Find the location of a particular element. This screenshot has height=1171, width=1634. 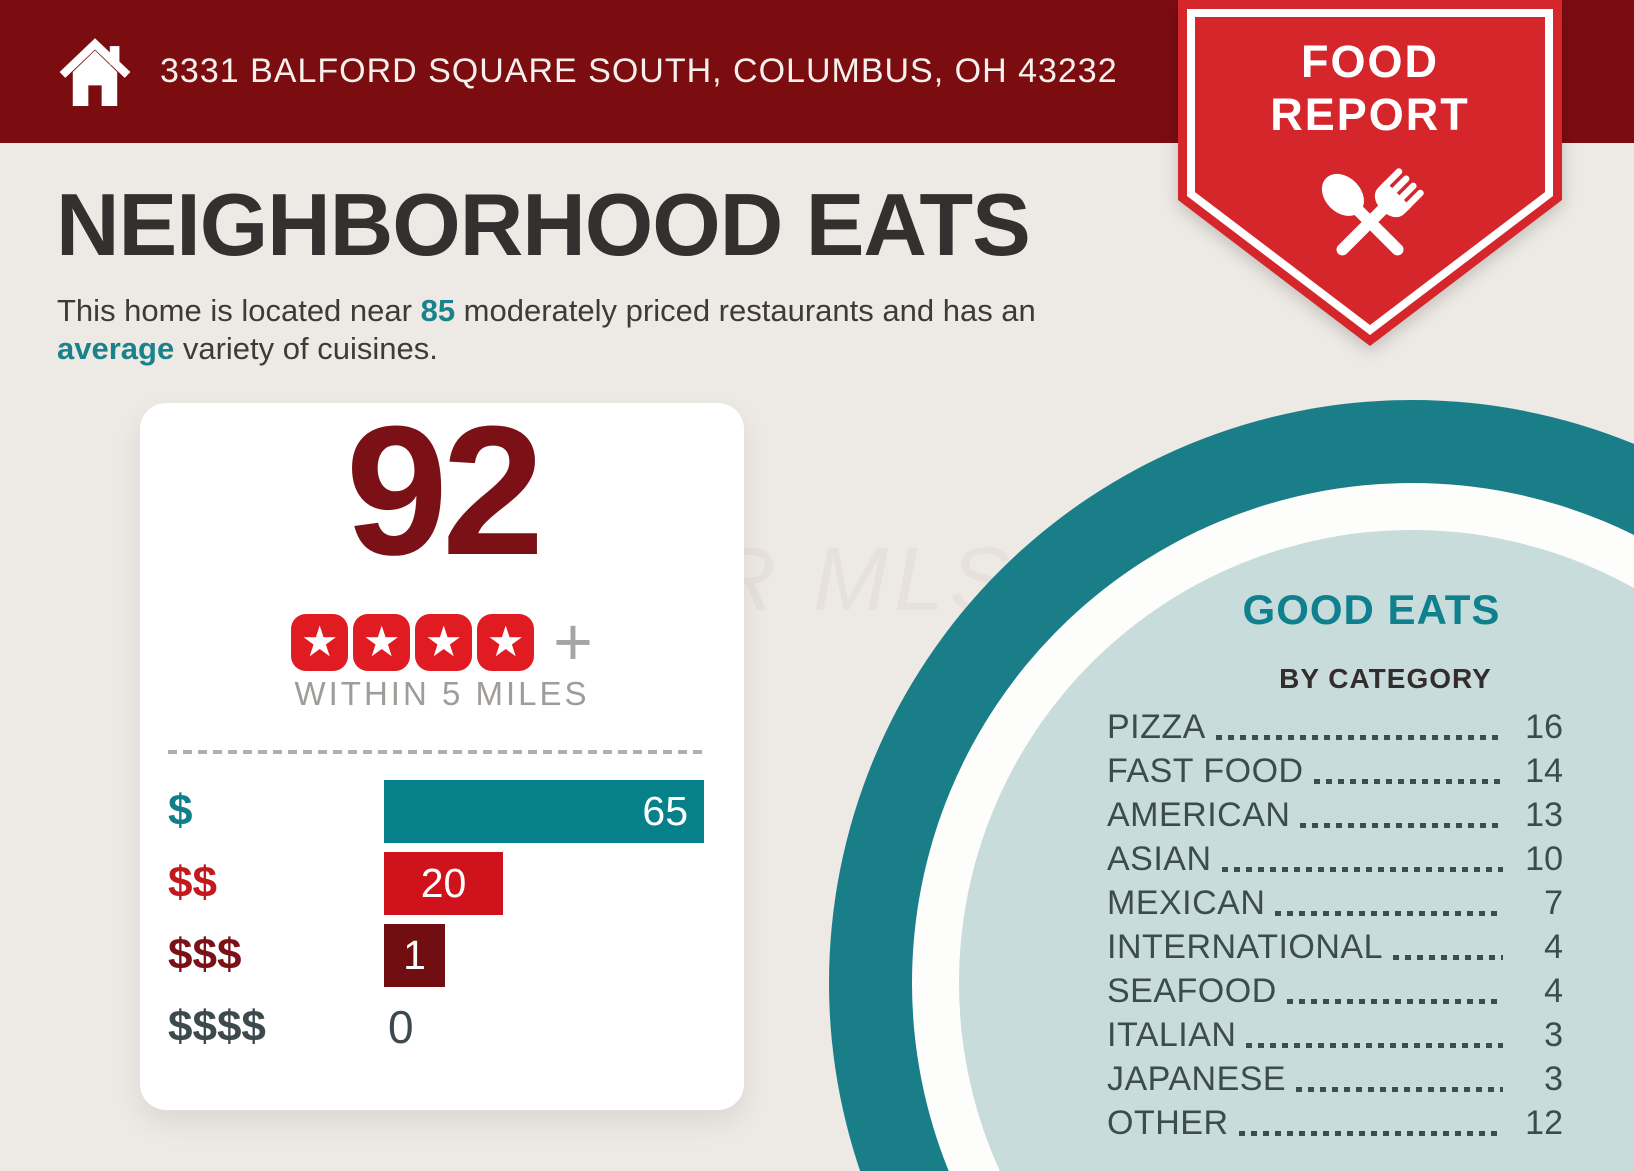

cuisine-count: 7 is located at coordinates (1553, 902).